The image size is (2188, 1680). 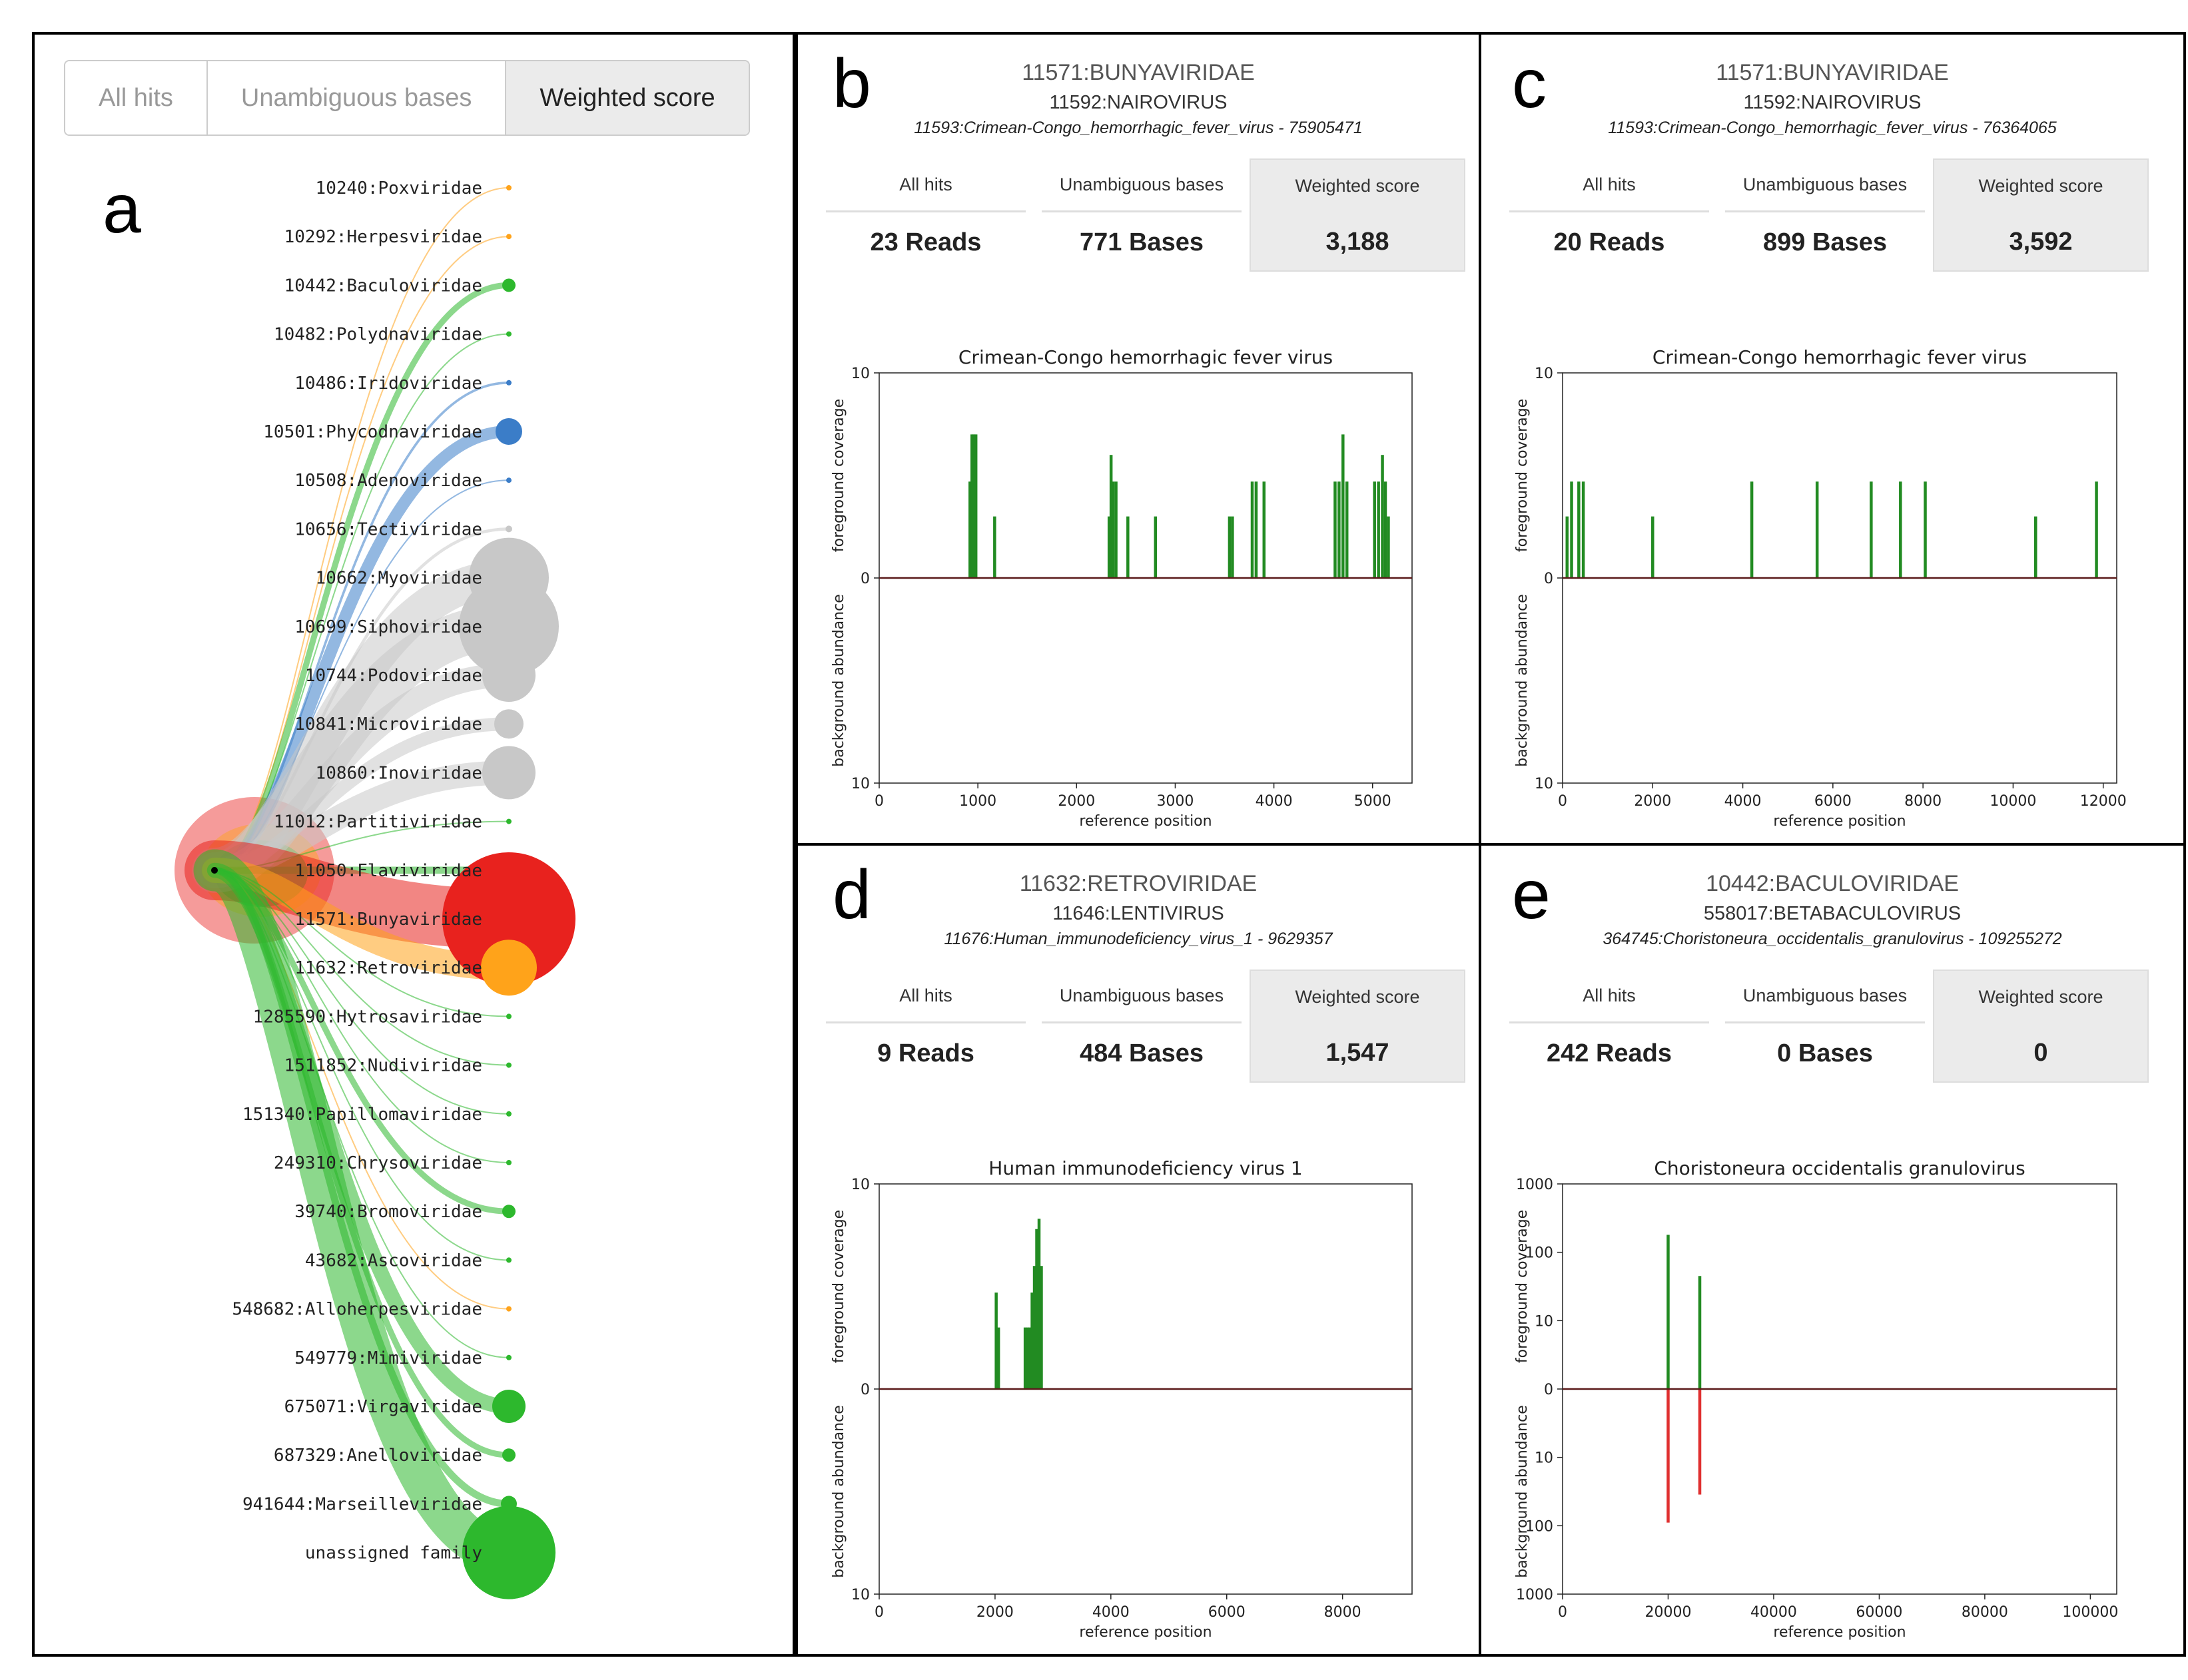 I want to click on x-tick-label: 5000, so click(x=1373, y=802).